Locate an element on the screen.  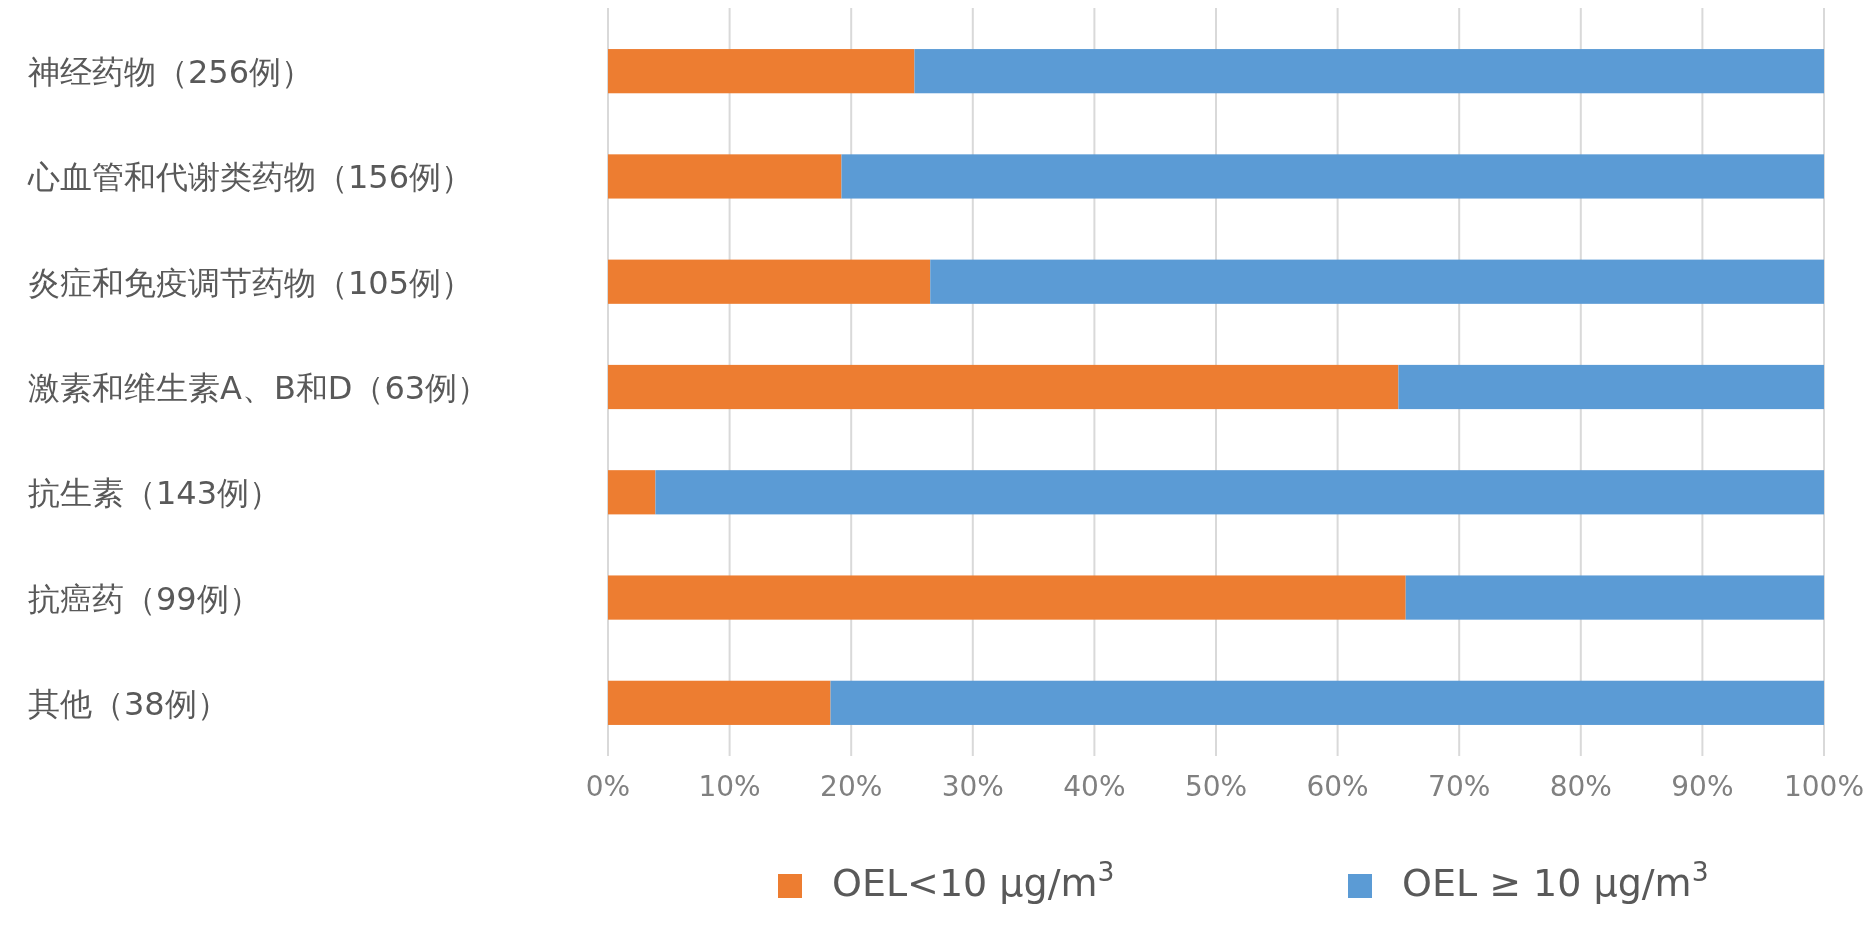
x-tick-label: 70% is located at coordinates (1459, 786).